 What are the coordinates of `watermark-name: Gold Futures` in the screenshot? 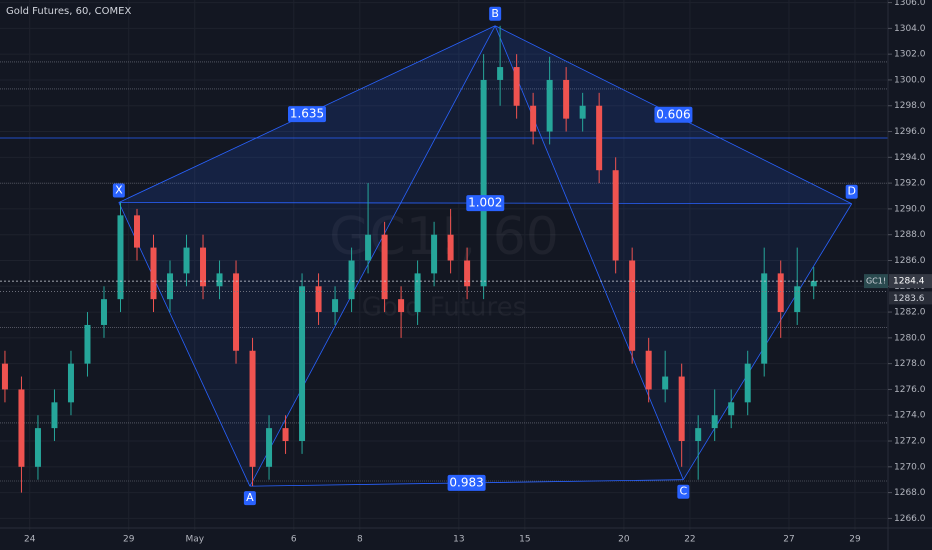 It's located at (444, 308).